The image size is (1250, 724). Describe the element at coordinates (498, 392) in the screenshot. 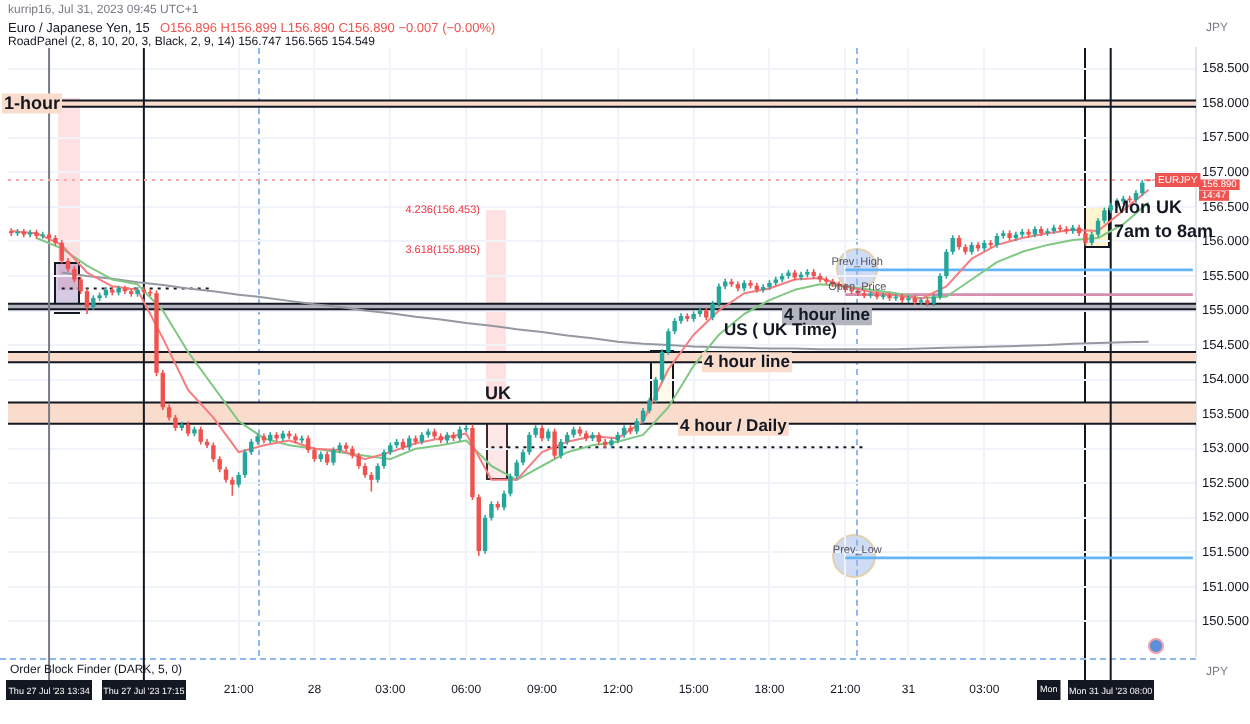

I see `annotation: UK` at that location.